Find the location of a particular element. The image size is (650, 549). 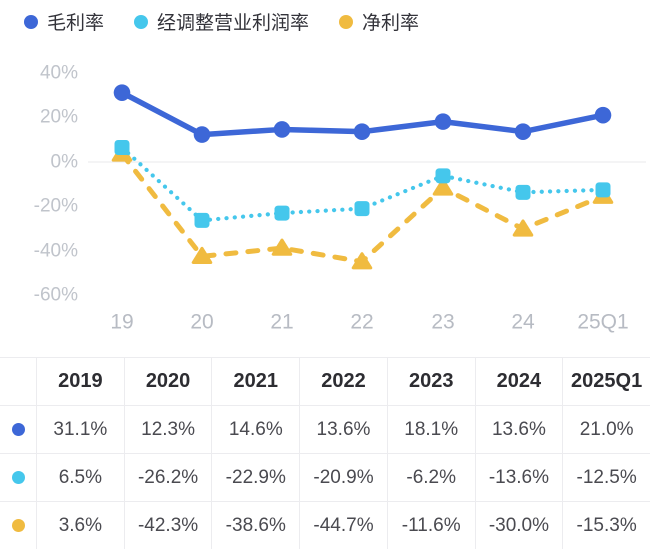

y-tick-label: -20% is located at coordinates (56, 206).